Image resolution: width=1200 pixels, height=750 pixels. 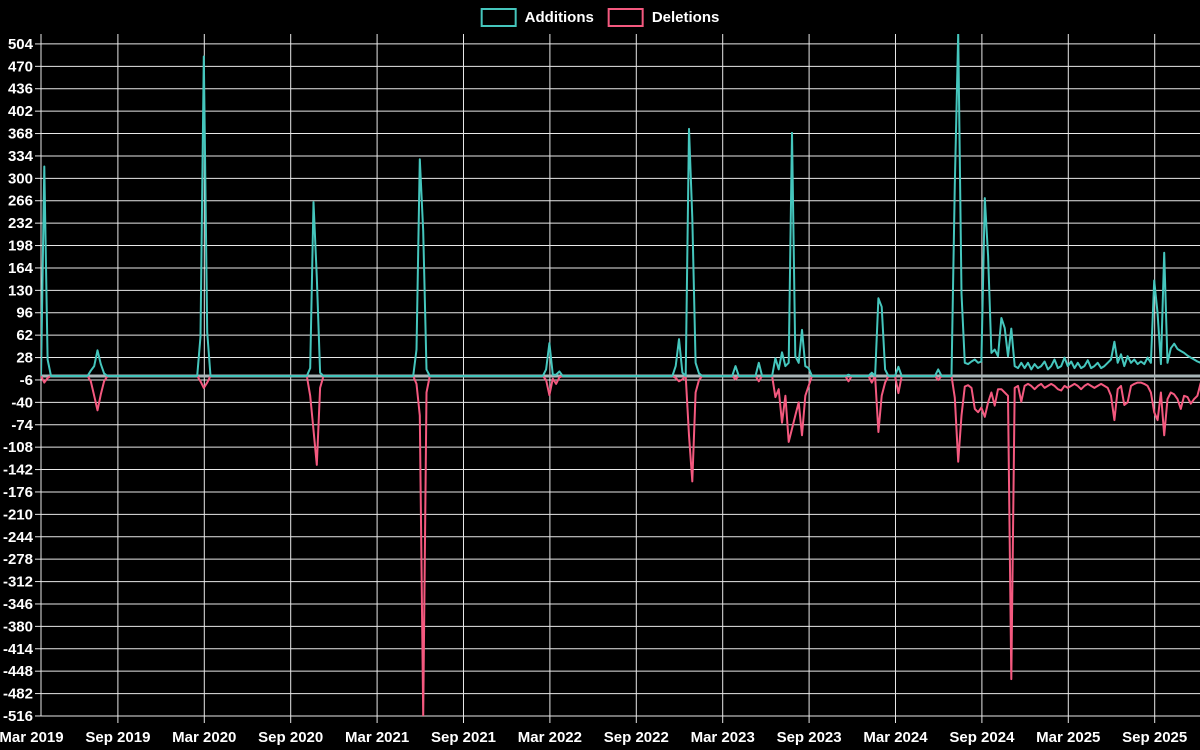 What do you see at coordinates (550, 737) in the screenshot?
I see `x-tick-label: Mar 2022` at bounding box center [550, 737].